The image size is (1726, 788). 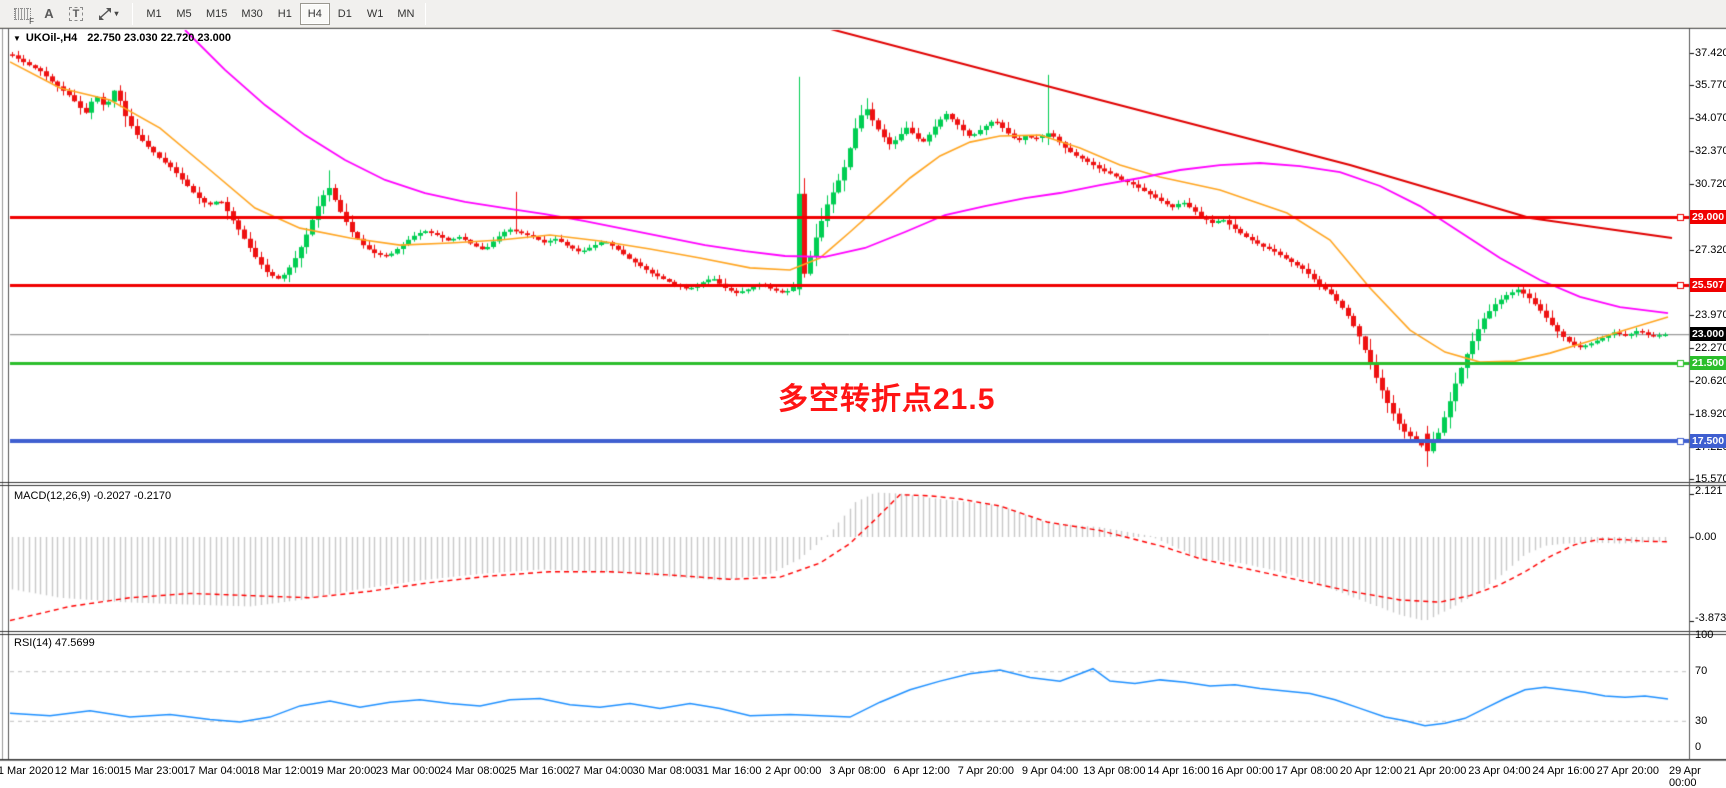 What do you see at coordinates (1710, 118) in the screenshot?
I see `price-tick-label: 34.070` at bounding box center [1710, 118].